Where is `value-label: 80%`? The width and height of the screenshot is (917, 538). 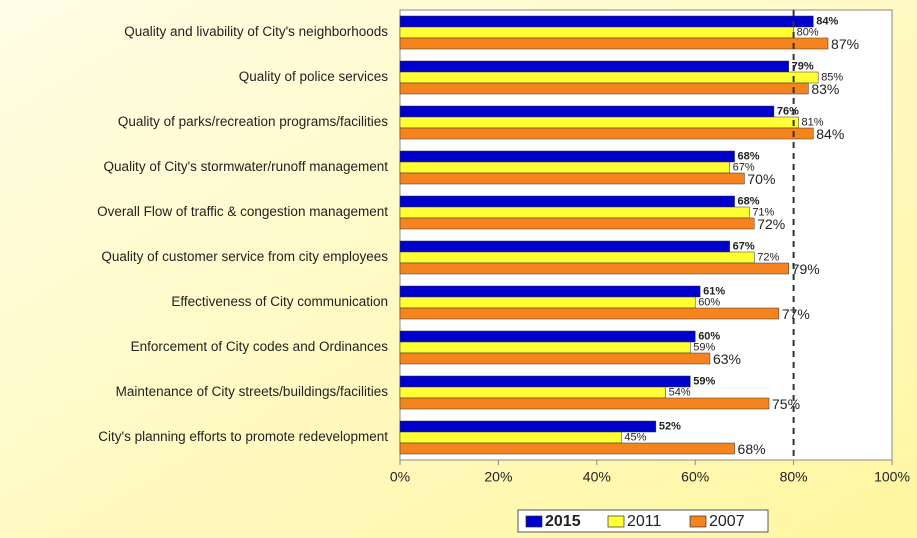 value-label: 80% is located at coordinates (808, 32).